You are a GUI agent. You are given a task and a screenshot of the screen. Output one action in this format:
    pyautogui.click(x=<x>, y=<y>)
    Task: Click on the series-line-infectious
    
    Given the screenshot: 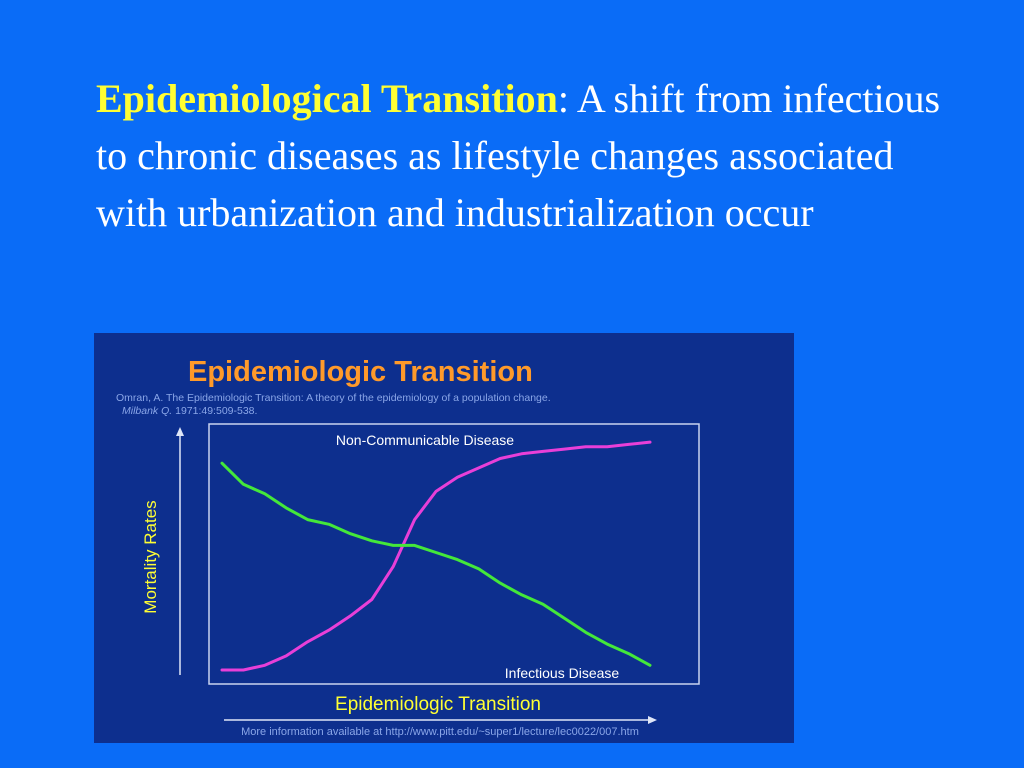 What is the action you would take?
    pyautogui.click(x=436, y=564)
    